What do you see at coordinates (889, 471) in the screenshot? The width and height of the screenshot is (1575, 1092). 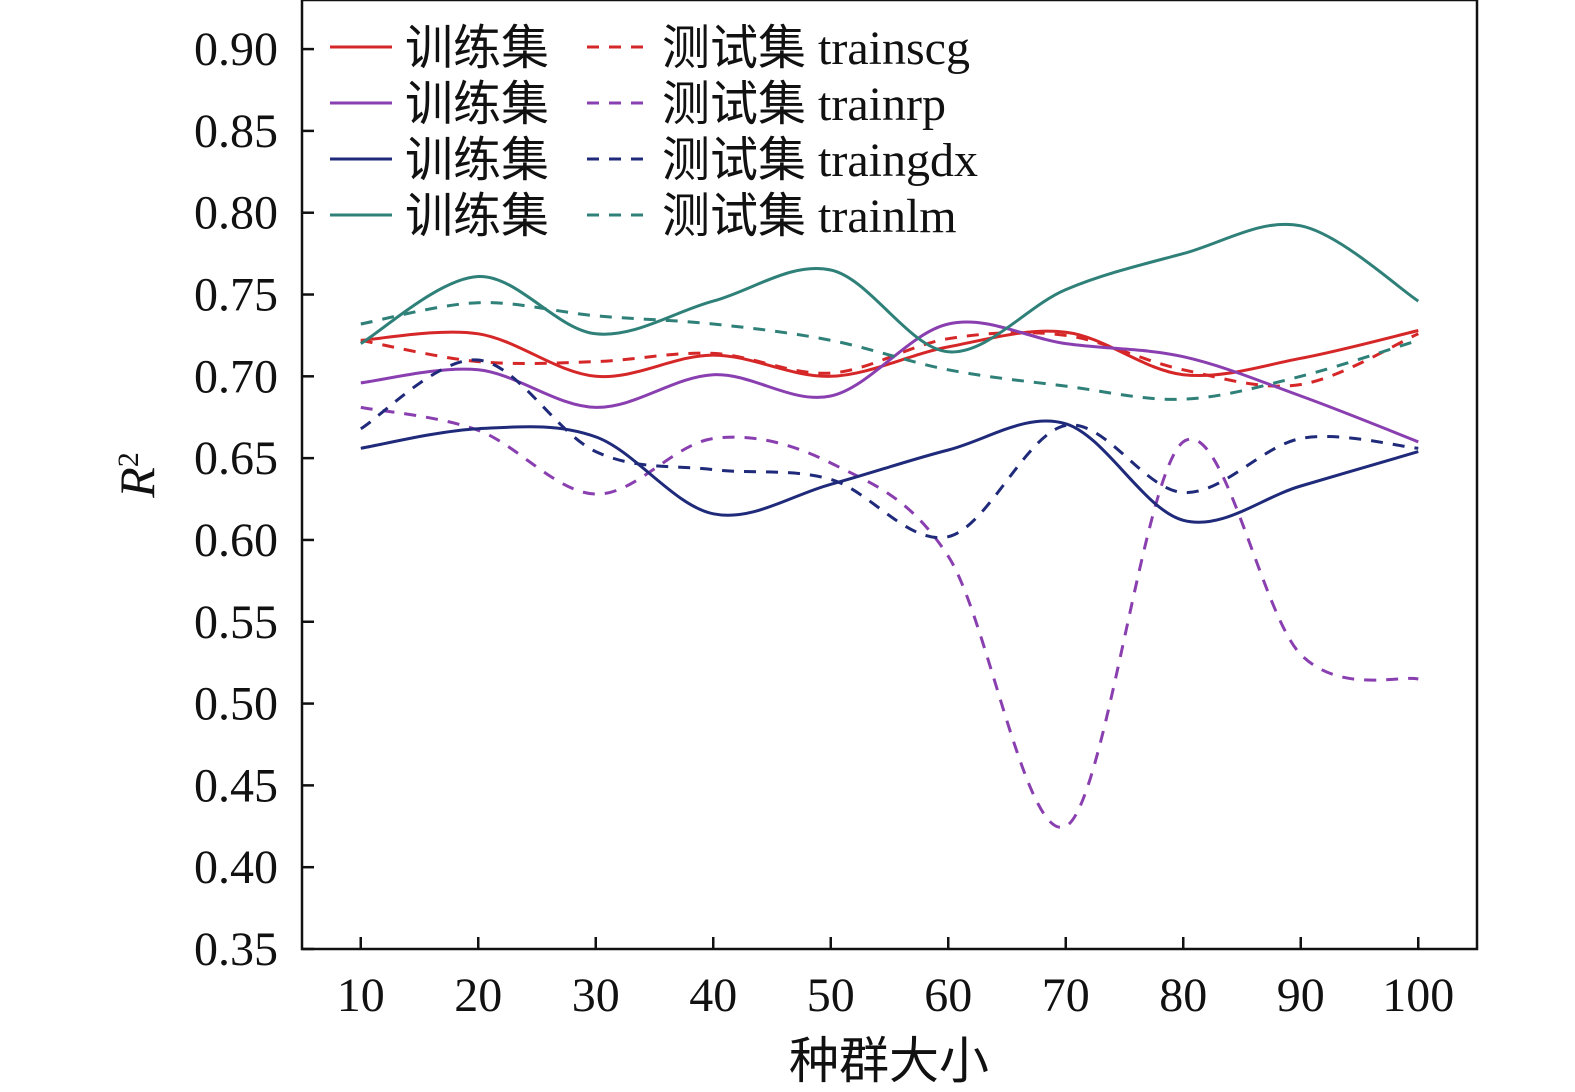 I see `series-line-train-traingdx` at bounding box center [889, 471].